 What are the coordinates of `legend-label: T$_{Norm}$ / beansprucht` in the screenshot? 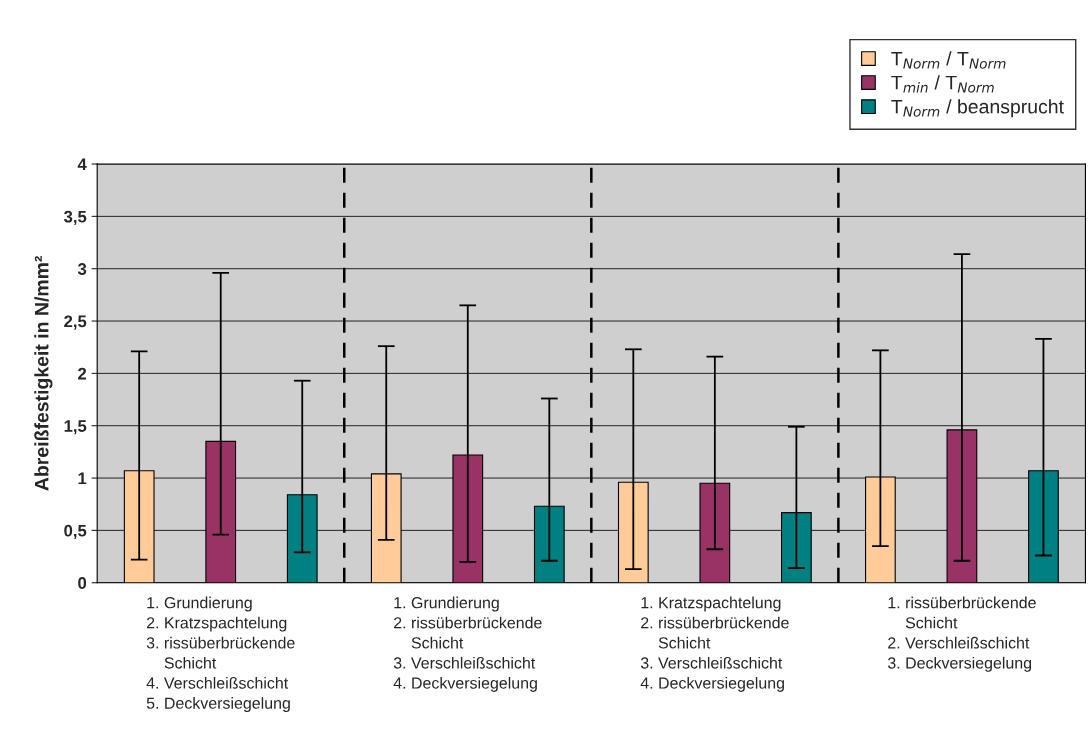 It's located at (977, 108).